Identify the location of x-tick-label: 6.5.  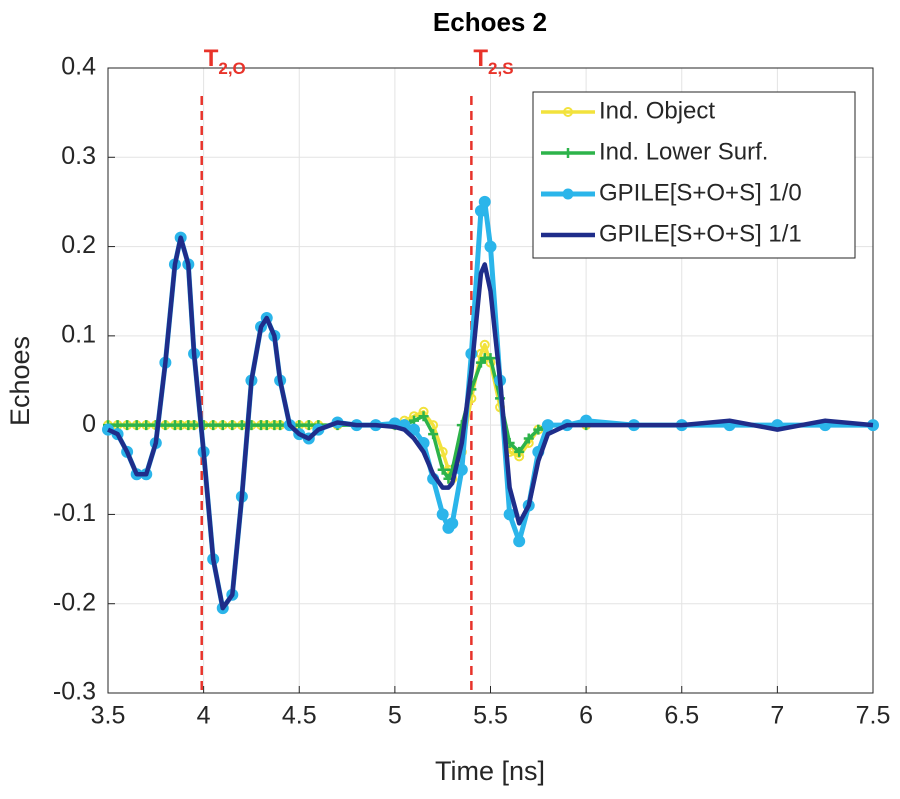
(681, 716).